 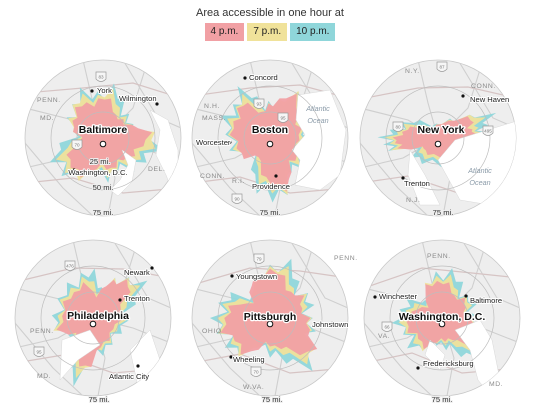 What do you see at coordinates (256, 372) in the screenshot?
I see `highway-shield-label: 70` at bounding box center [256, 372].